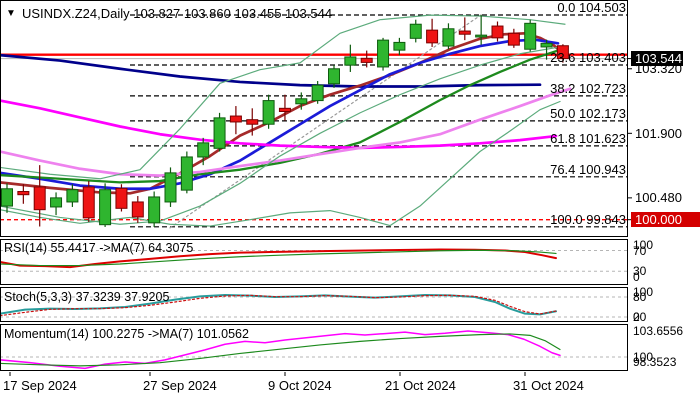 The height and width of the screenshot is (400, 700). I want to click on momentum-layer, so click(314, 350).